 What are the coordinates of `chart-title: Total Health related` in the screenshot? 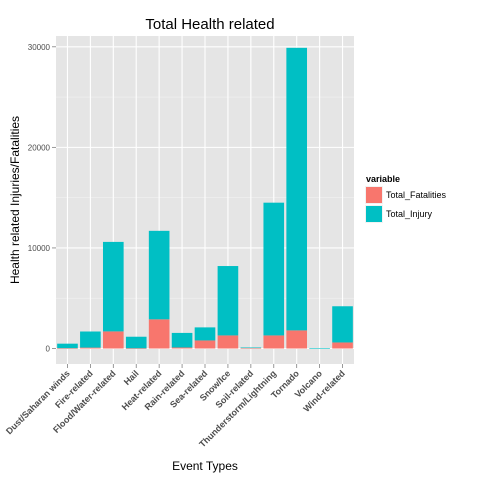 It's located at (209, 24).